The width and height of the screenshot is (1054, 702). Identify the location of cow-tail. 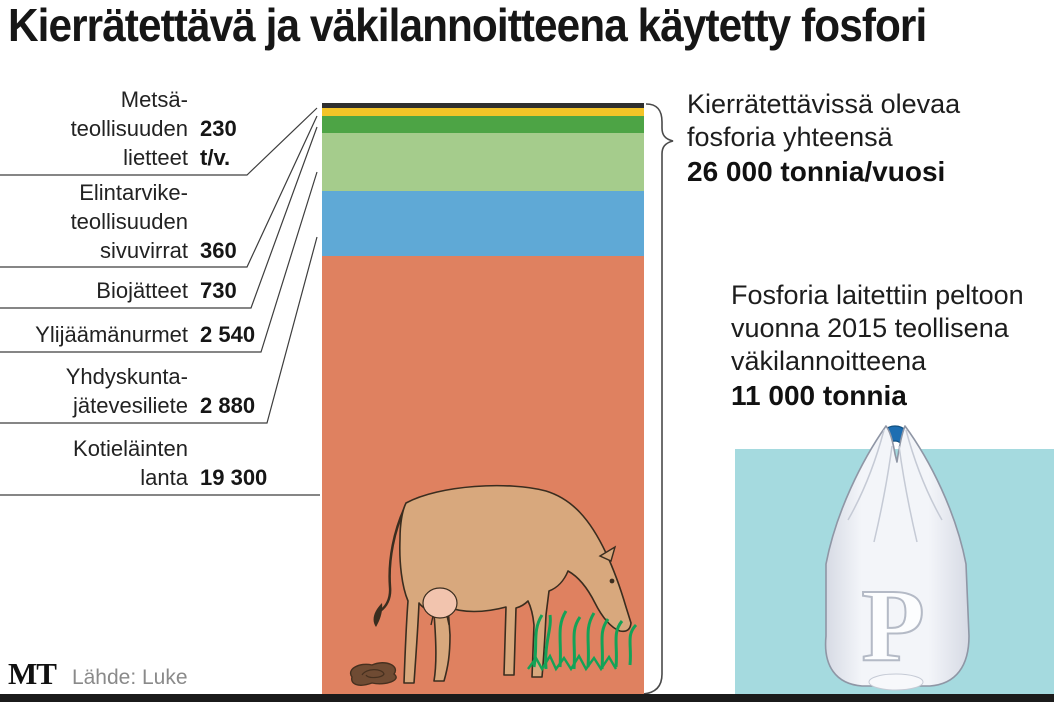
(393, 558).